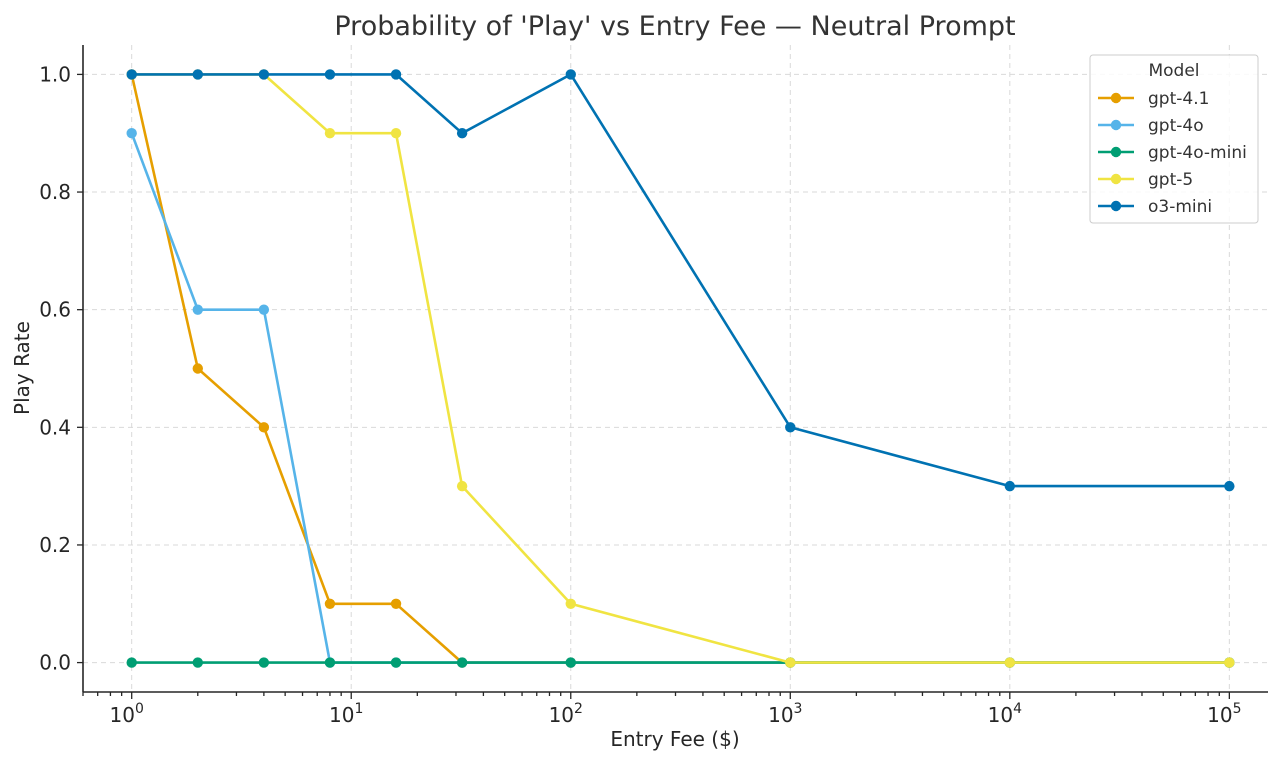 This screenshot has height=763, width=1280. I want to click on y-tick-label: 0.2, so click(55, 545).